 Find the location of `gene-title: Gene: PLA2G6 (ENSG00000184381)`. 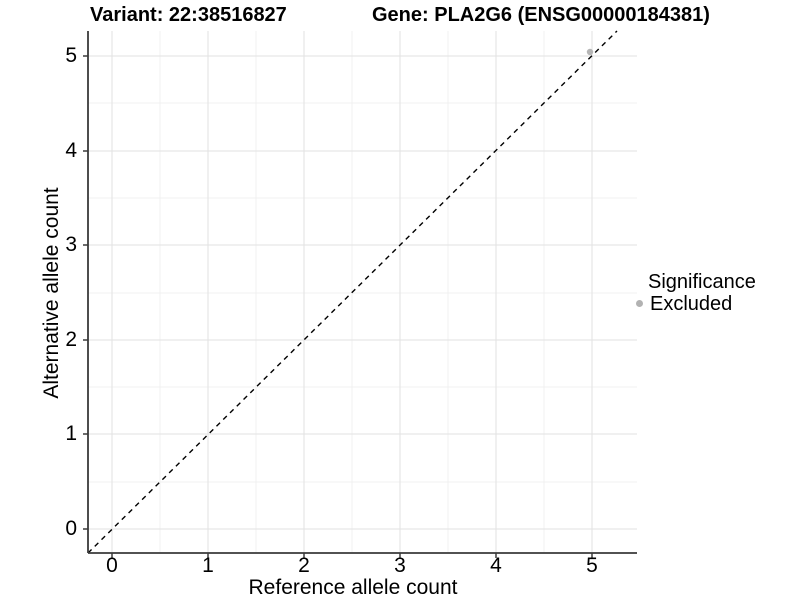

gene-title: Gene: PLA2G6 (ENSG00000184381) is located at coordinates (541, 15).